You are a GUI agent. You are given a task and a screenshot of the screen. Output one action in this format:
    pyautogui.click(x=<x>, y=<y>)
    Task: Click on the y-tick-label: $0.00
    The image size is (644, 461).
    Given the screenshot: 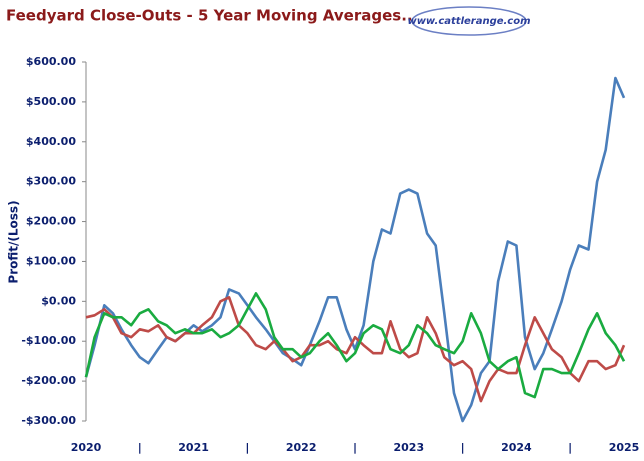 What is the action you would take?
    pyautogui.click(x=58, y=300)
    